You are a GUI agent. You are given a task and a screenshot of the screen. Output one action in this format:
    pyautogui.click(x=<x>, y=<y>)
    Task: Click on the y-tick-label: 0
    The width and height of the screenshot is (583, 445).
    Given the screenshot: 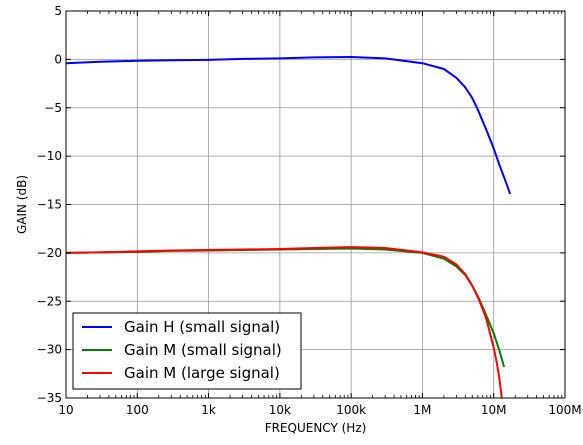 What is the action you would take?
    pyautogui.click(x=58, y=59)
    